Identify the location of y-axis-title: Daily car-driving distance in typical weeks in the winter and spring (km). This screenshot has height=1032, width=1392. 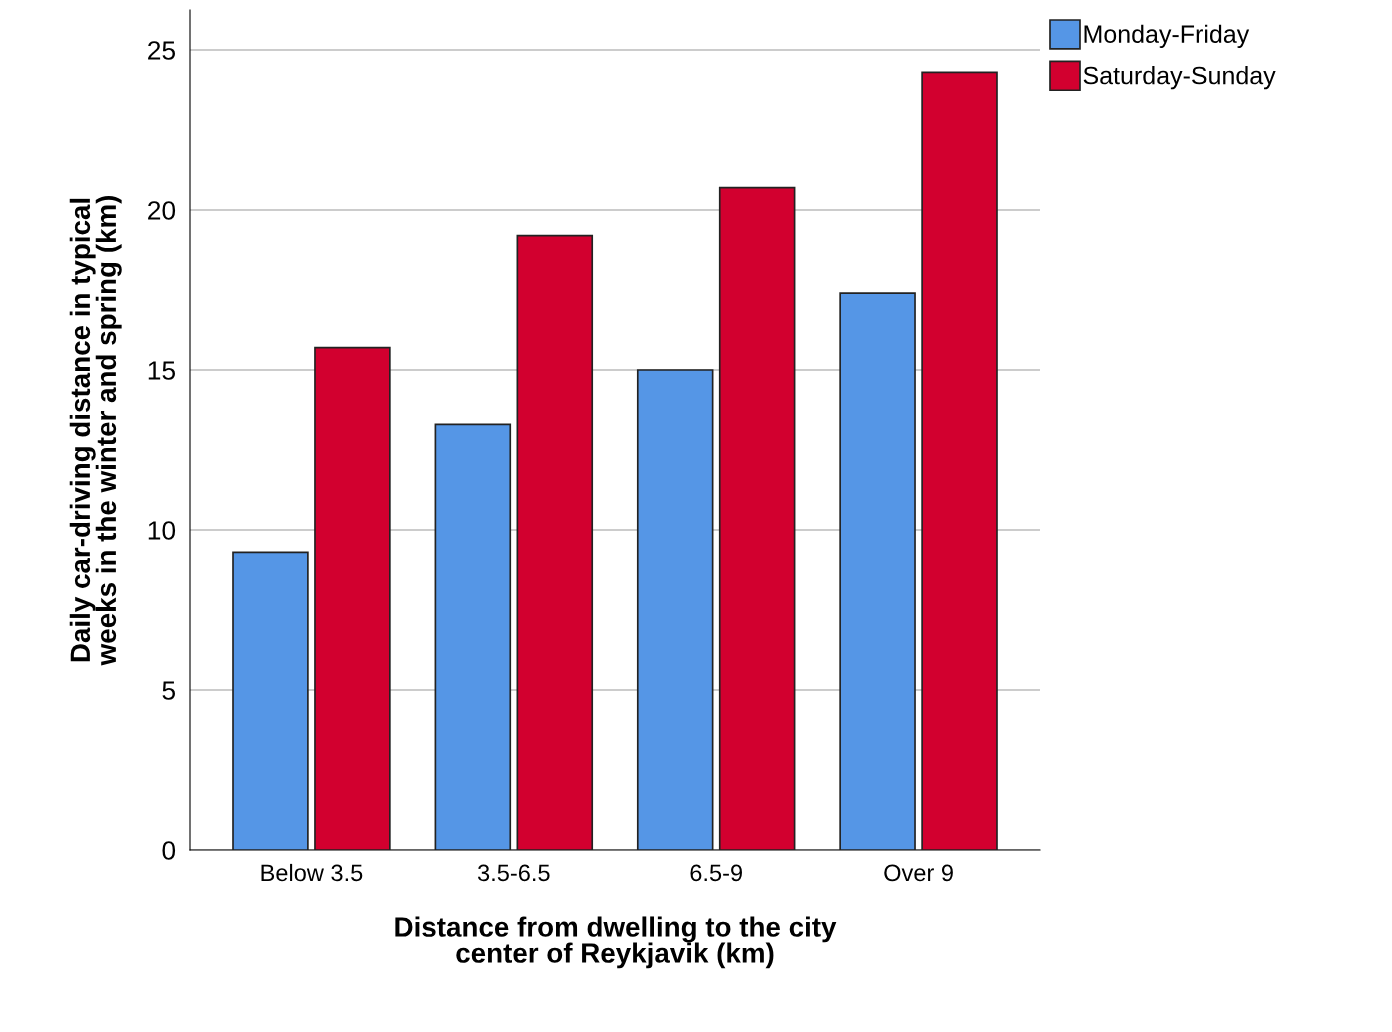
(95, 430).